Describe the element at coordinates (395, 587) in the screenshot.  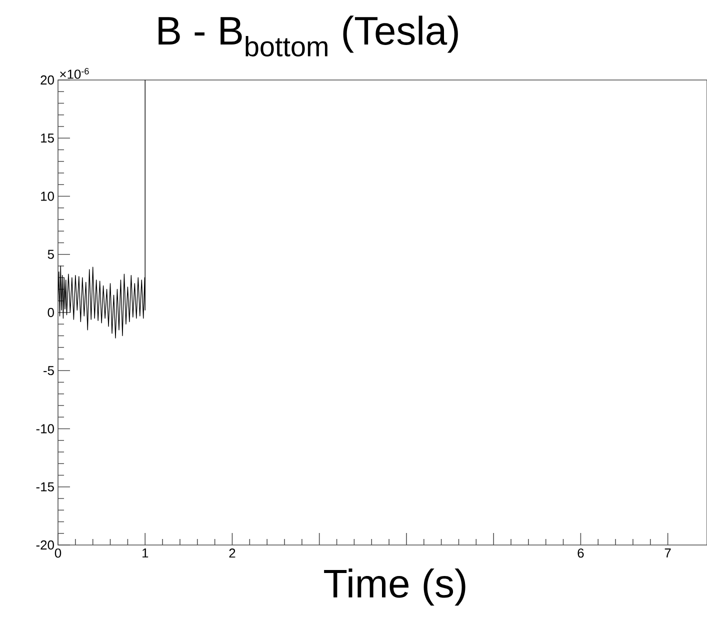
I see `x-axis-title: Time (s)` at that location.